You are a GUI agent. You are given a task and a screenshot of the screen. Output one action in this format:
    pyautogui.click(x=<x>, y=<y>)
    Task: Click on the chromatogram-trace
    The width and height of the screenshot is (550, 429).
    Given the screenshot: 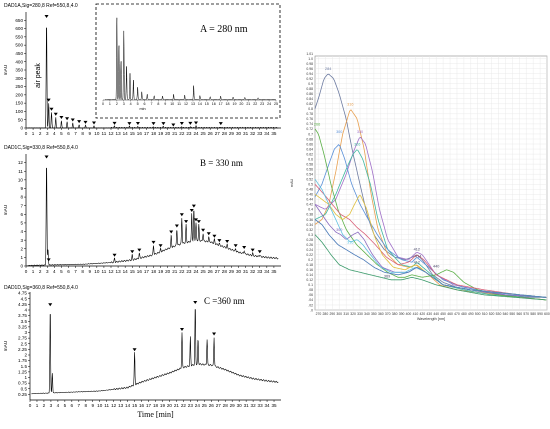 What is the action you would take?
    pyautogui.click(x=153, y=216)
    